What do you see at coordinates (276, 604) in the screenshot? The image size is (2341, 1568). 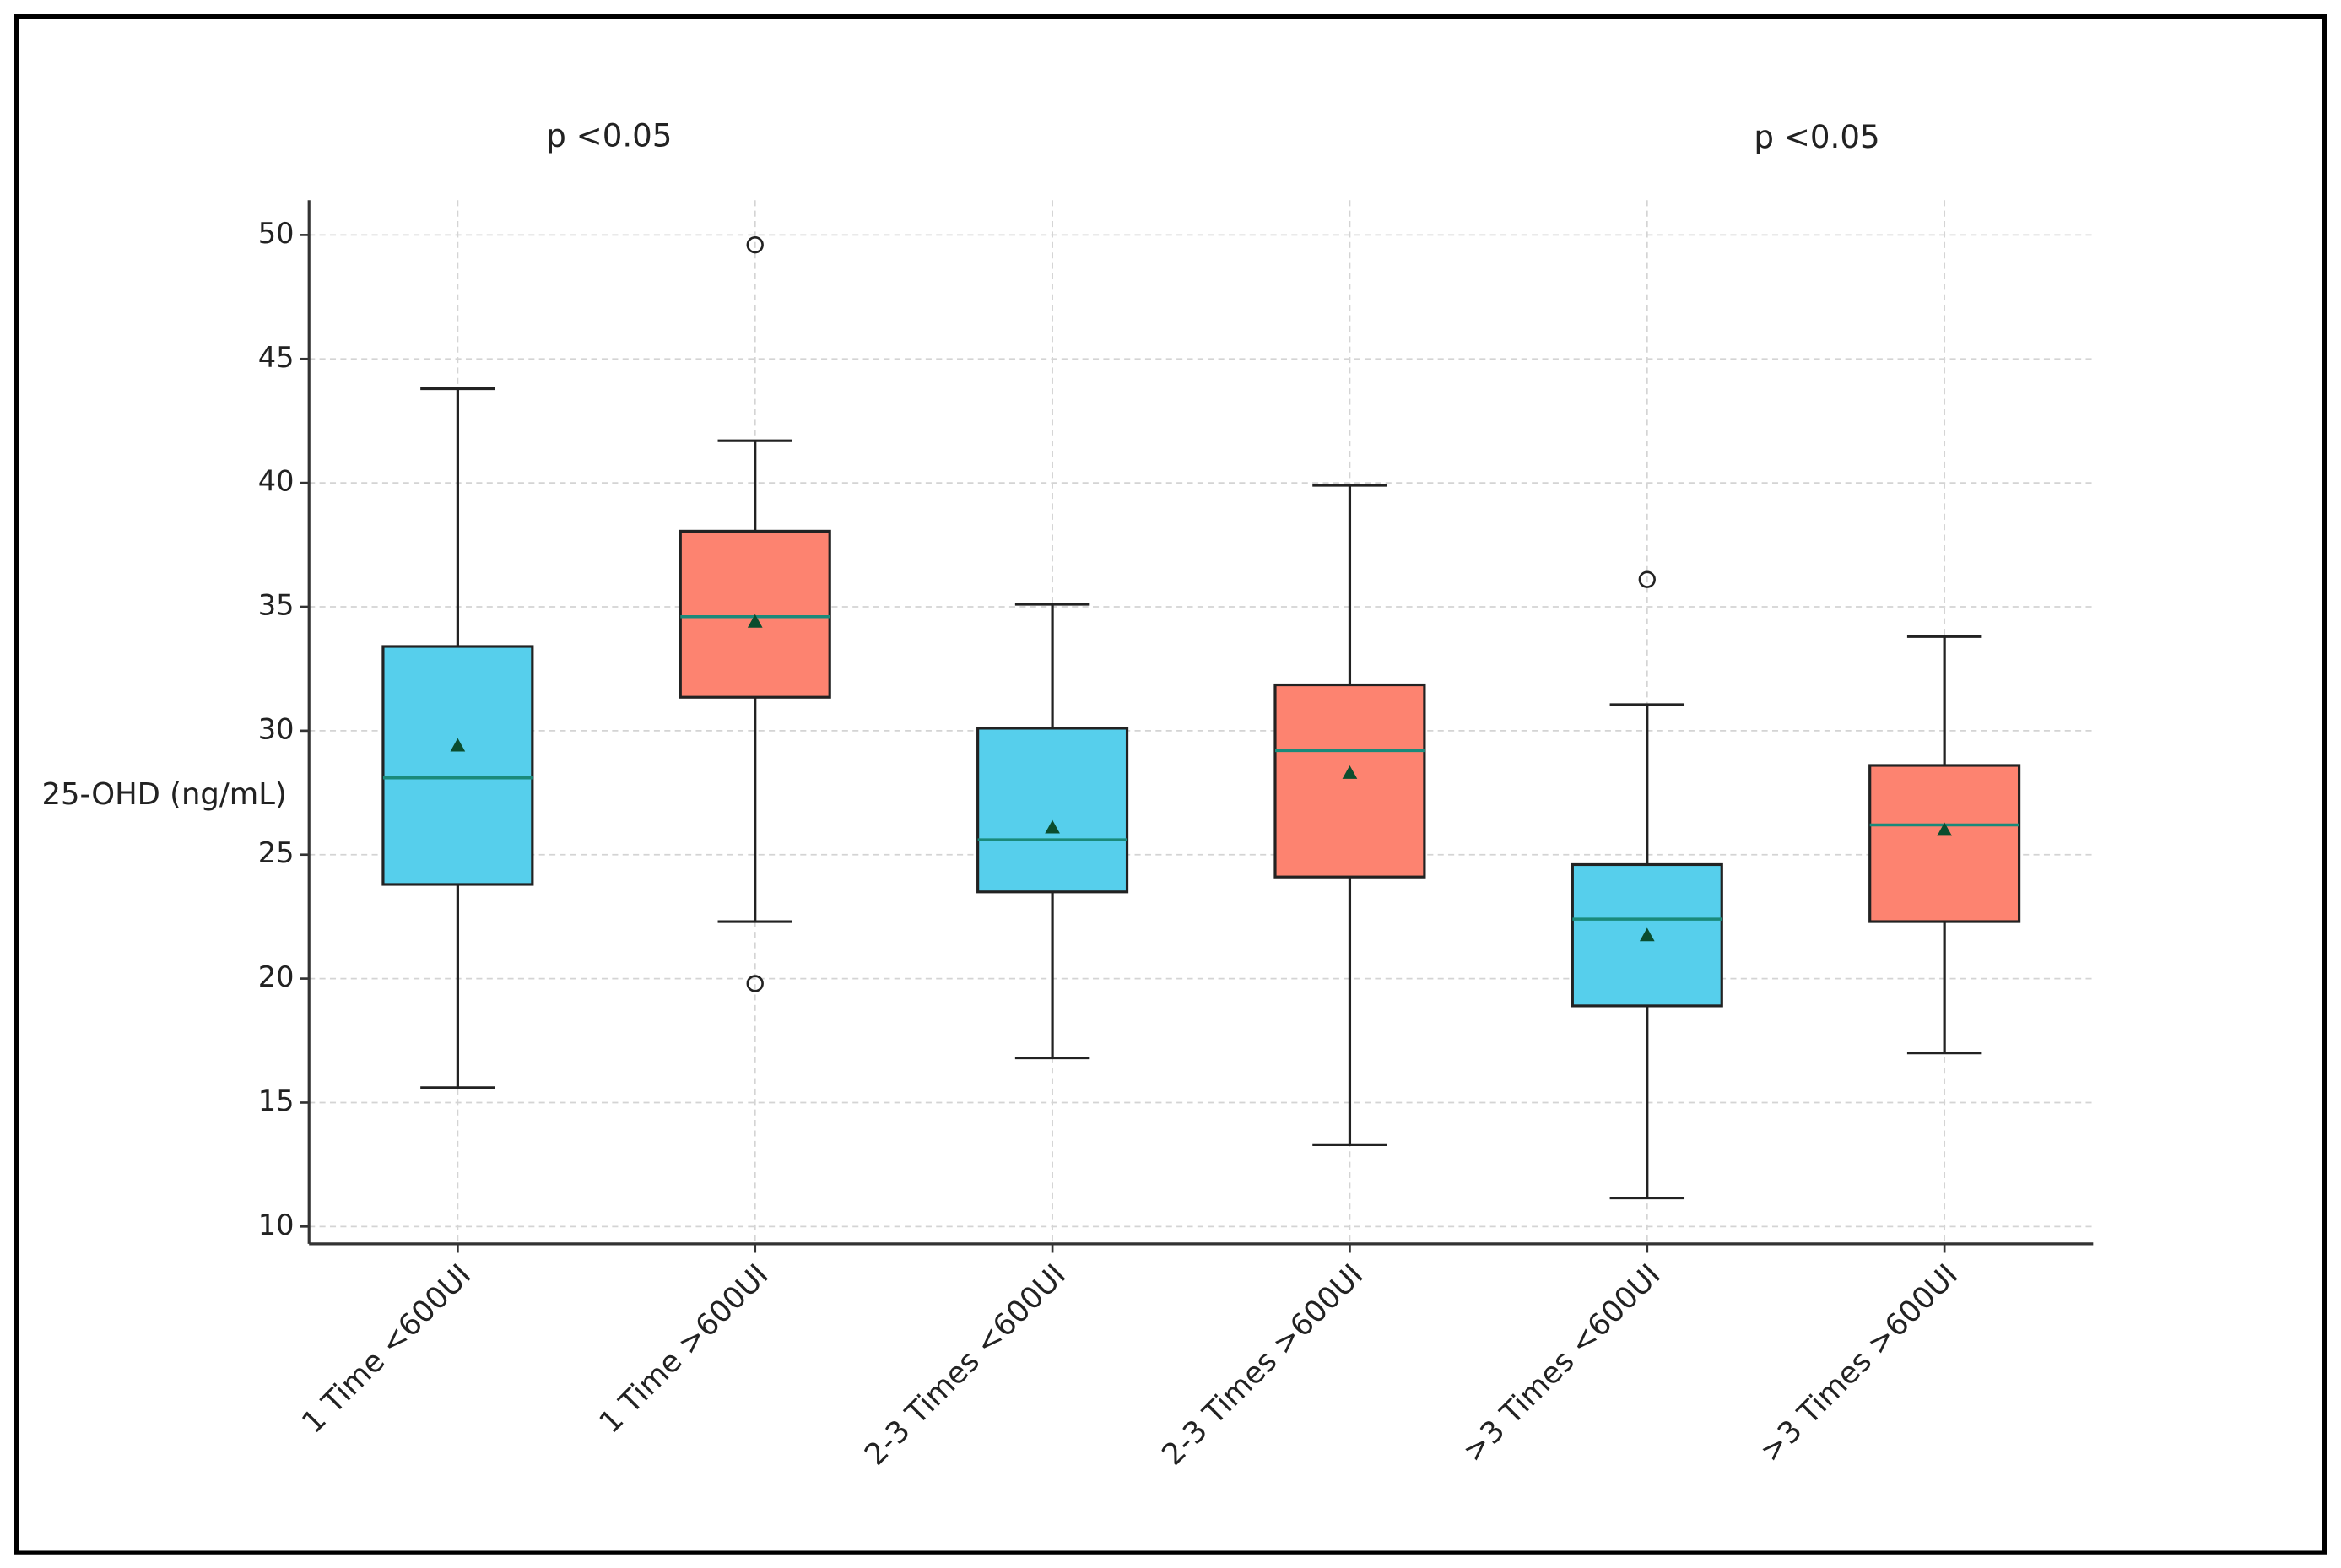 I see `y-tick-label: 35` at bounding box center [276, 604].